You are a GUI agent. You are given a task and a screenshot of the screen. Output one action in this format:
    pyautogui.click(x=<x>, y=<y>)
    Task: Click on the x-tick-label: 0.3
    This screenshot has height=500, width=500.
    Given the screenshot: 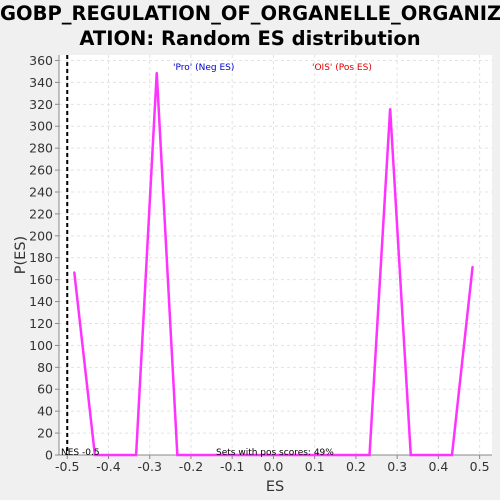 What is the action you would take?
    pyautogui.click(x=397, y=466)
    